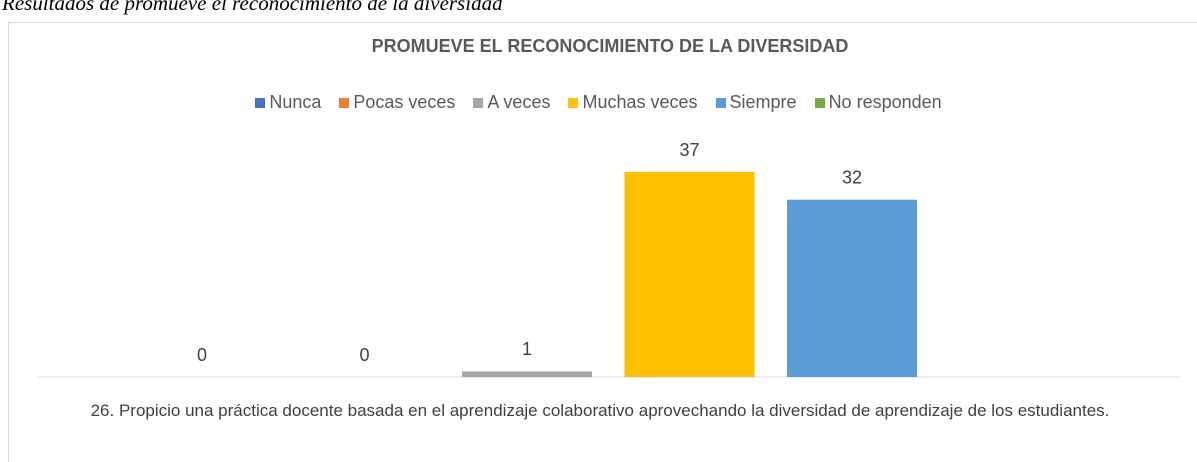  I want to click on legend-label: Muchas veces, so click(640, 102).